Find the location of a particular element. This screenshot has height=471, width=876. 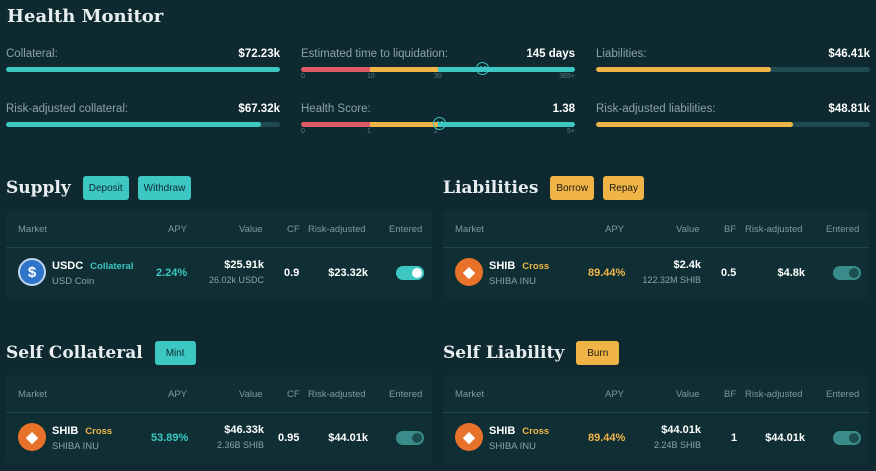

collateral-bar-fill is located at coordinates (143, 69).